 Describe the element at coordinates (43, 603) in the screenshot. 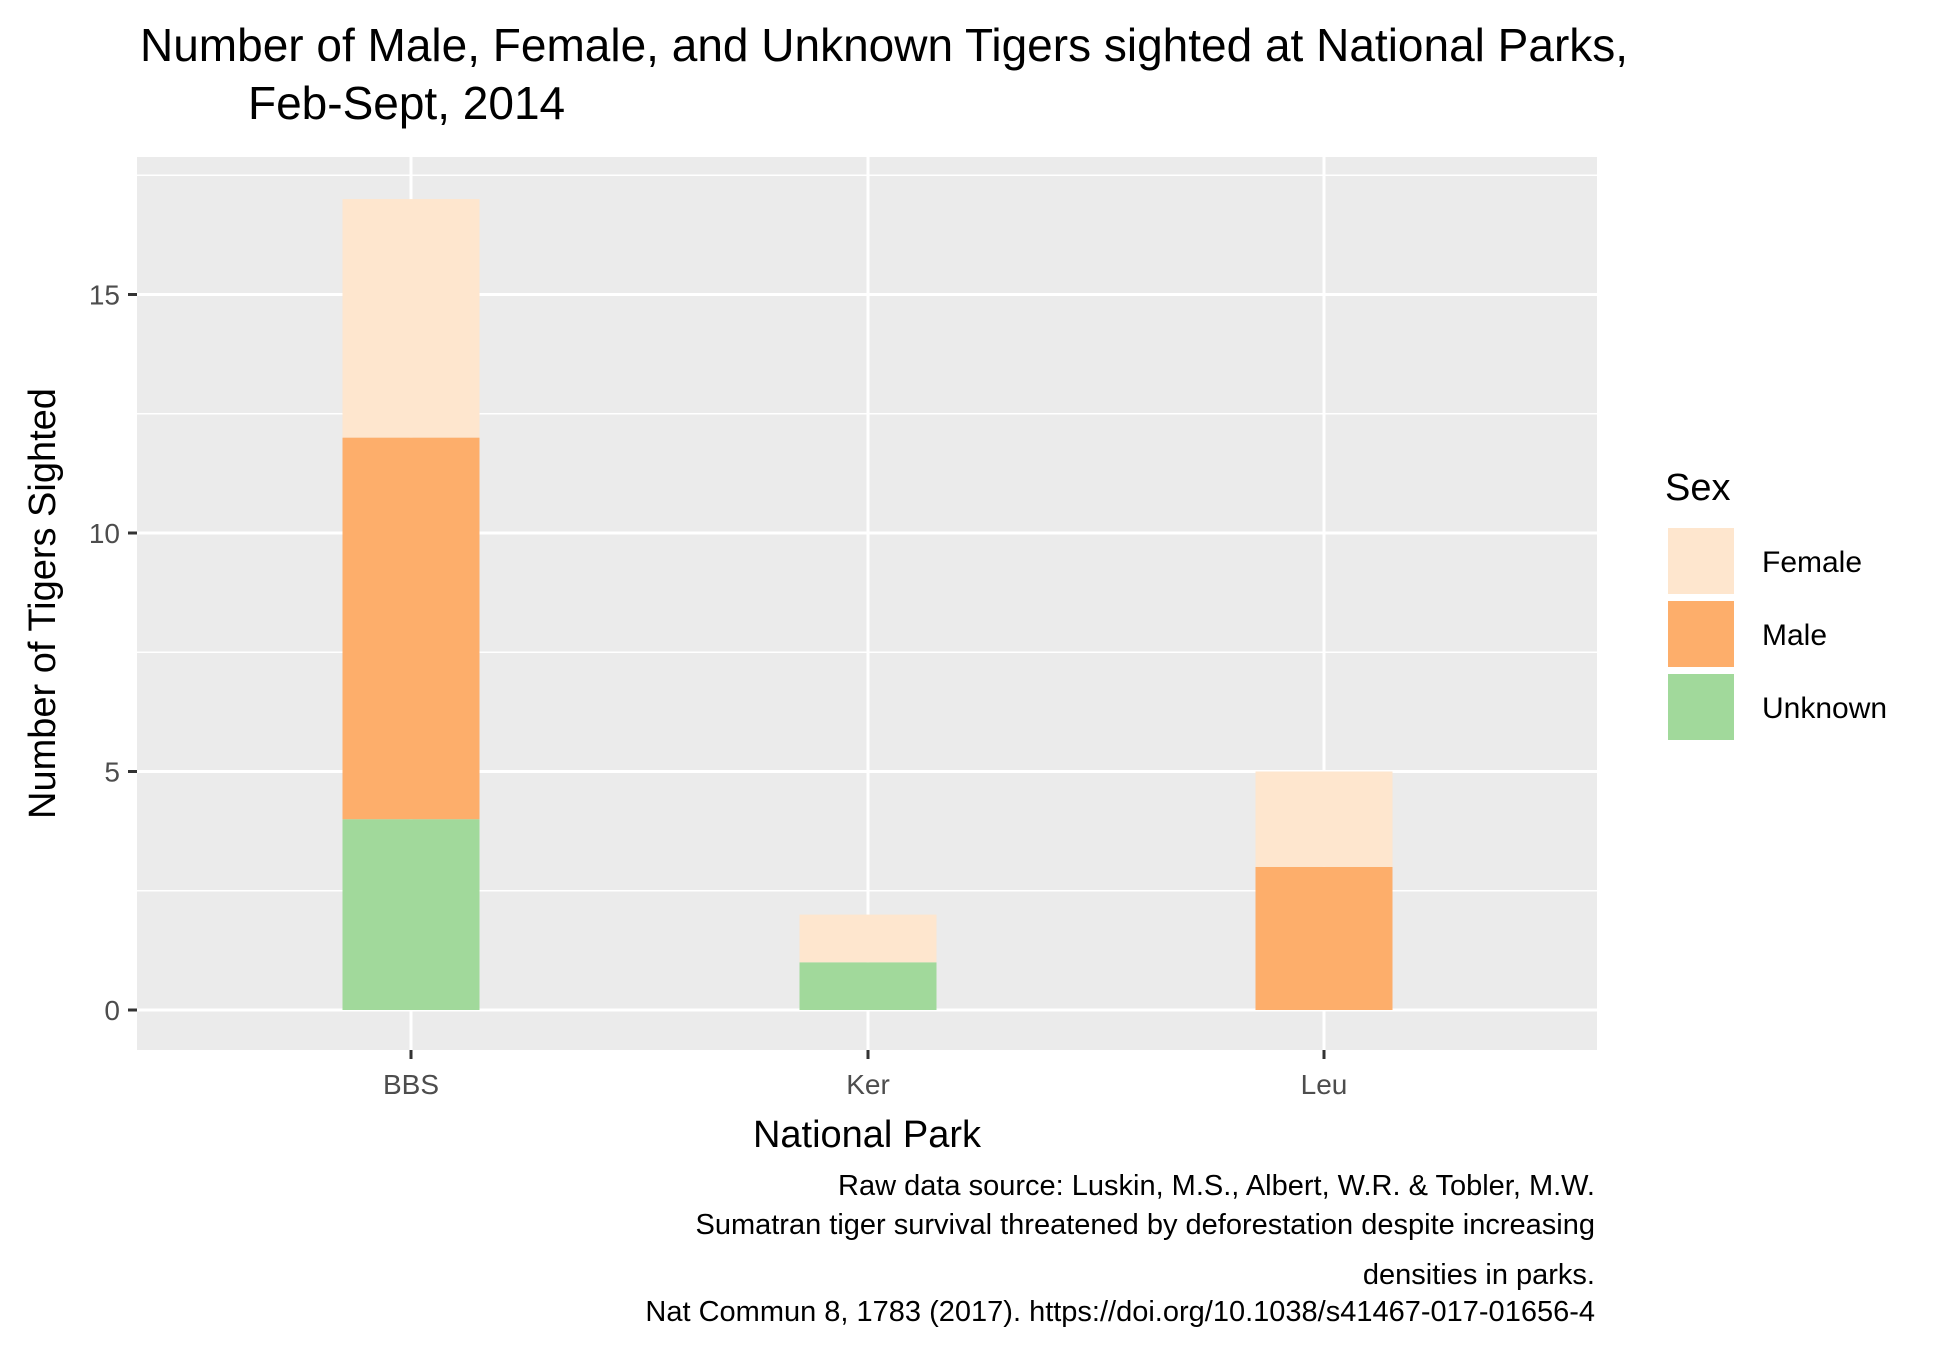

I see `y-axis-title: Number of Tigers Sighted` at that location.